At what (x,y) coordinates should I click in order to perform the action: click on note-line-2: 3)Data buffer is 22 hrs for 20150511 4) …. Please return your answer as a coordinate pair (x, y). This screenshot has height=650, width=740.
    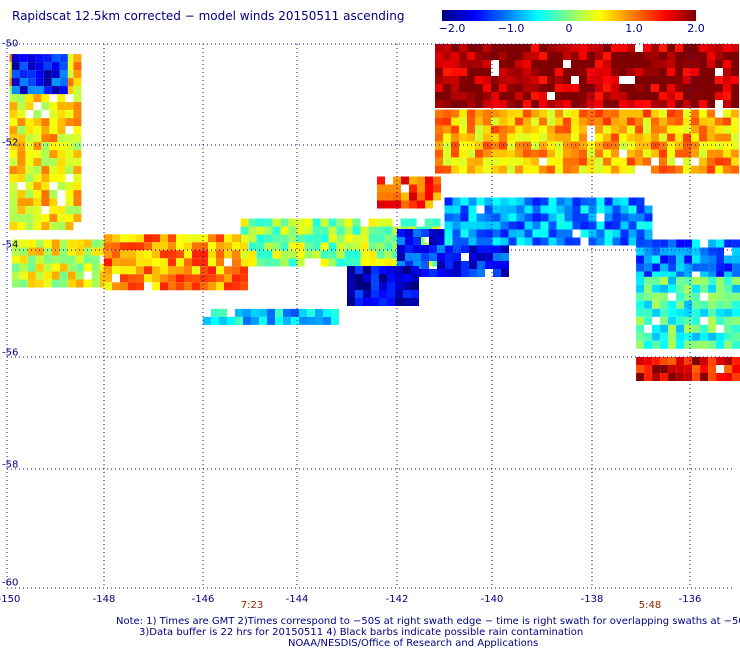
    Looking at the image, I should click on (361, 632).